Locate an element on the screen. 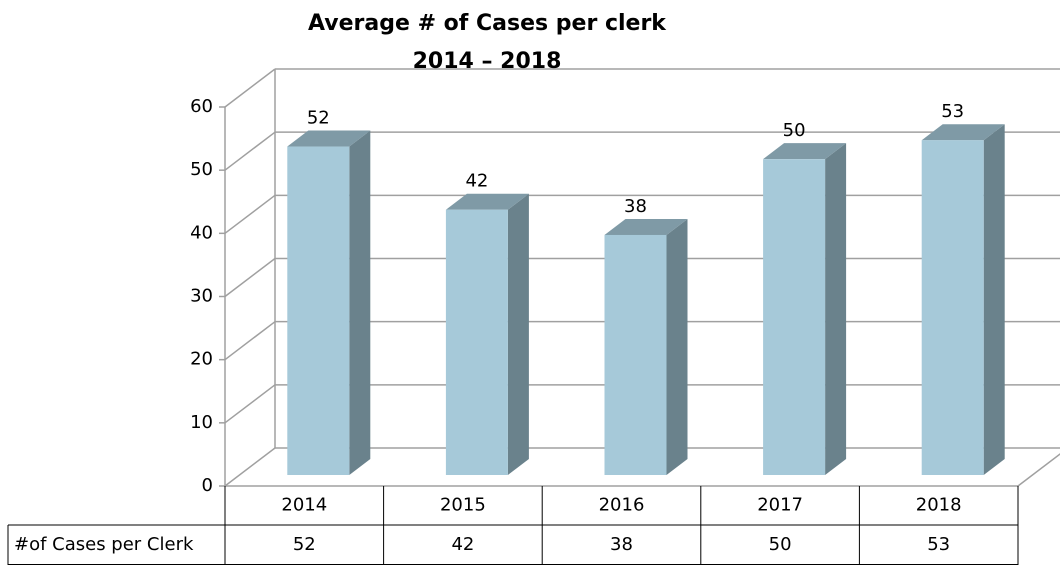 The height and width of the screenshot is (565, 1060). data-label: 52 is located at coordinates (318, 118).